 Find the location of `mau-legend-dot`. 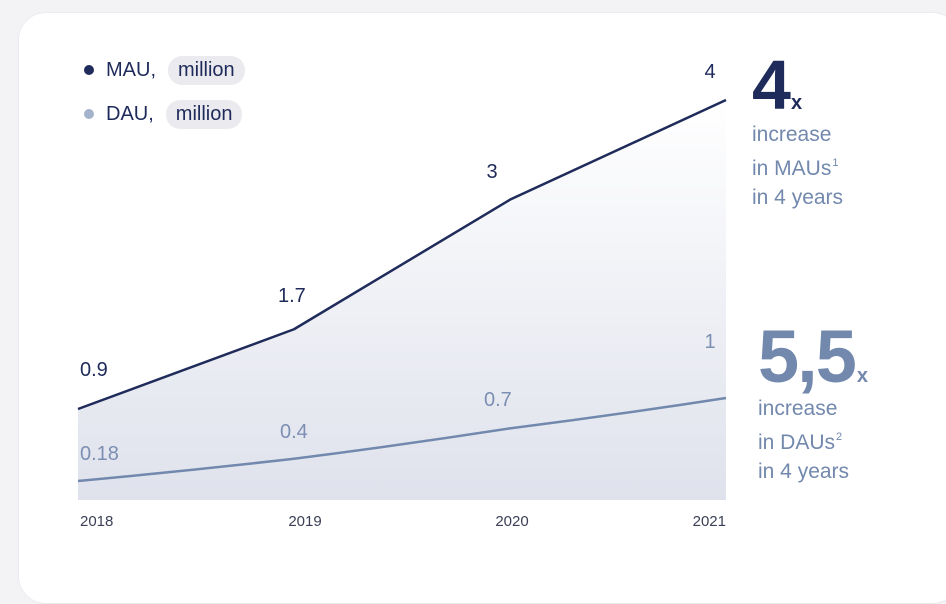

mau-legend-dot is located at coordinates (89, 70).